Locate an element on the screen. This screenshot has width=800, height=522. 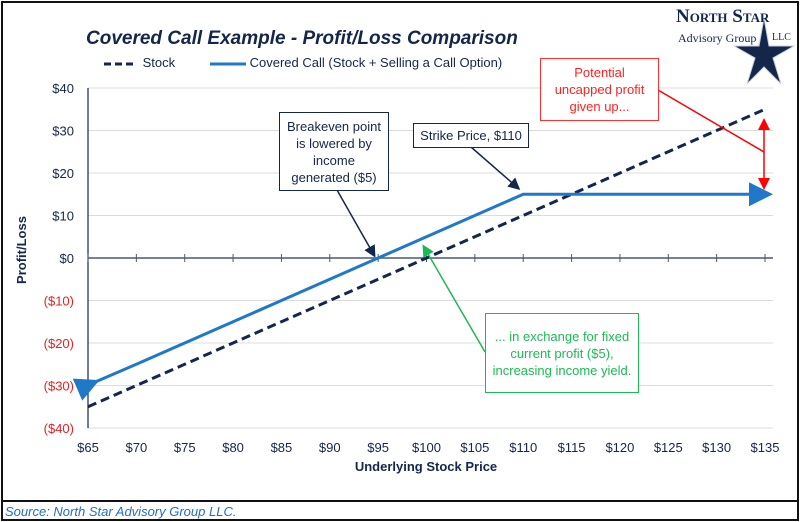
x-tick-label: $125 is located at coordinates (668, 447).